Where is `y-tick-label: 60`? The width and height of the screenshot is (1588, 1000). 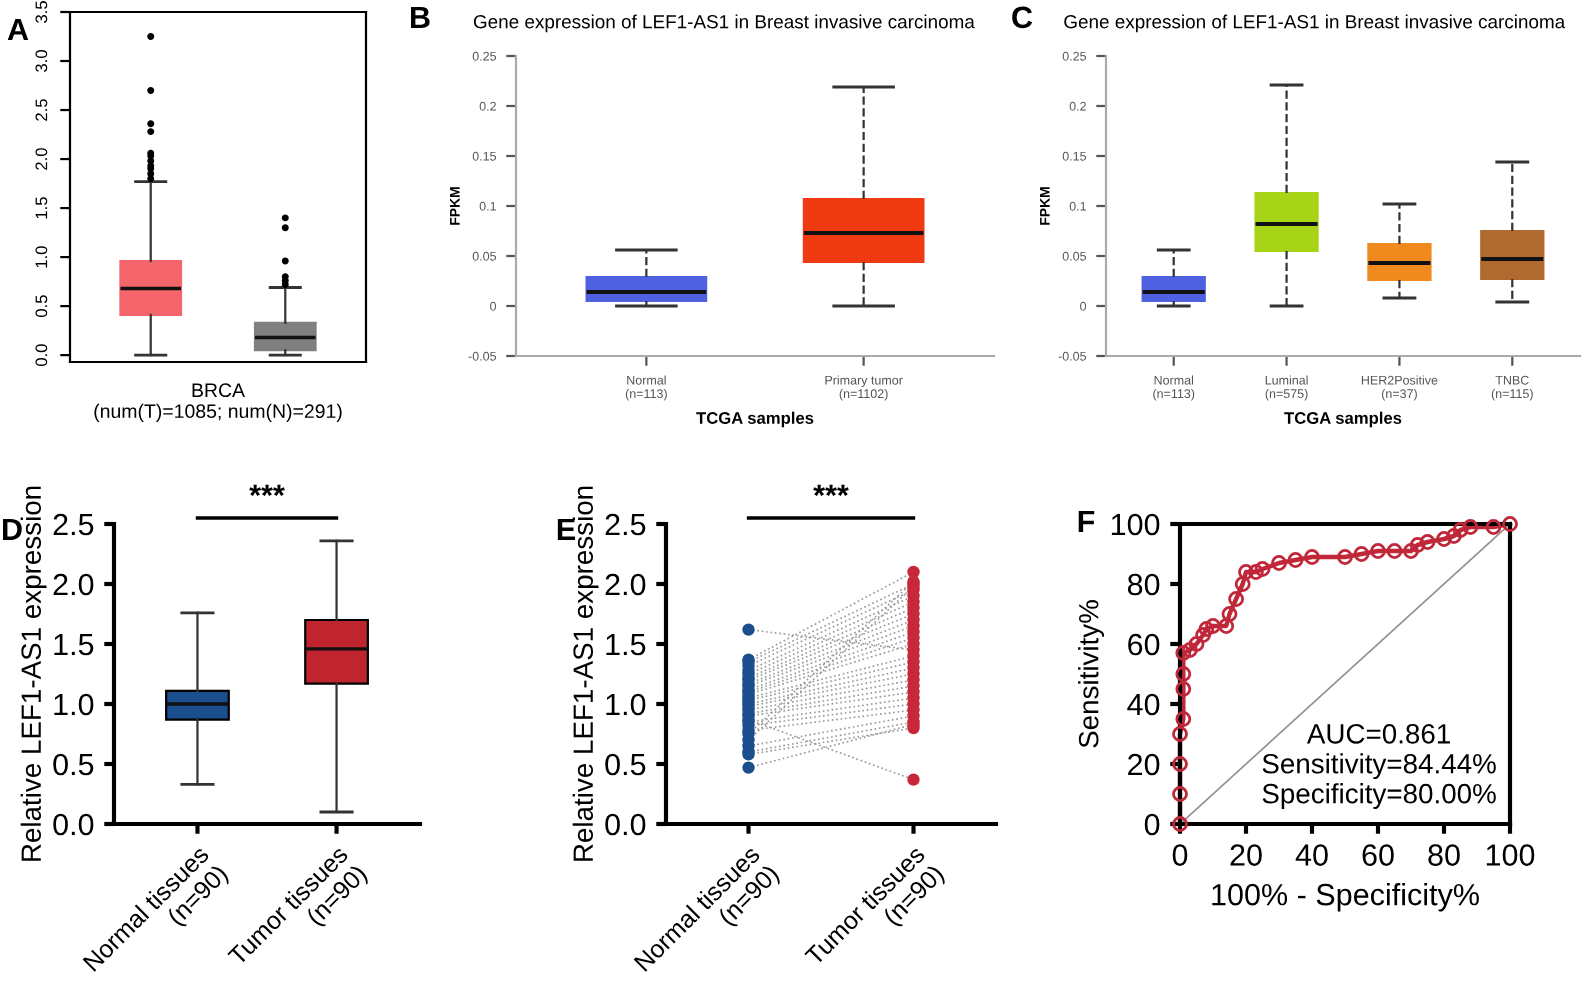 y-tick-label: 60 is located at coordinates (1144, 644).